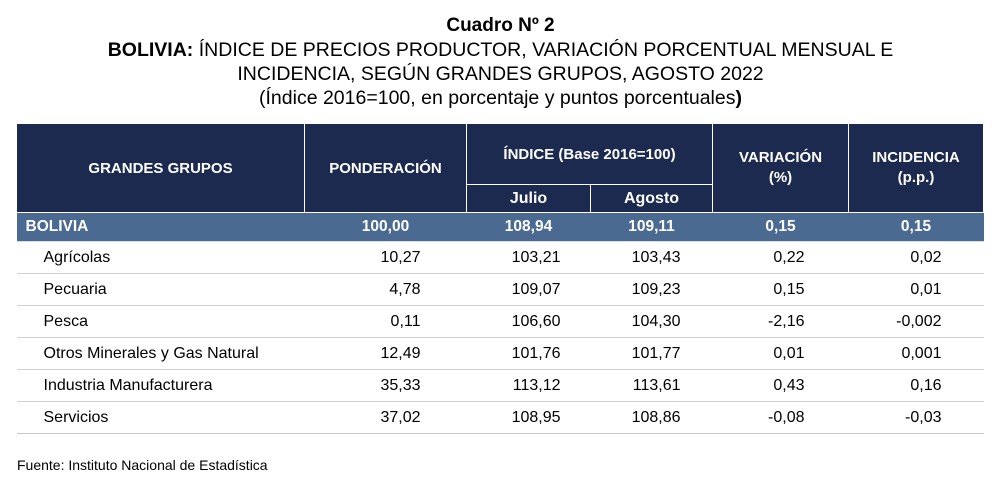  Describe the element at coordinates (916, 353) in the screenshot. I see `row-incidencia: 0,001` at that location.